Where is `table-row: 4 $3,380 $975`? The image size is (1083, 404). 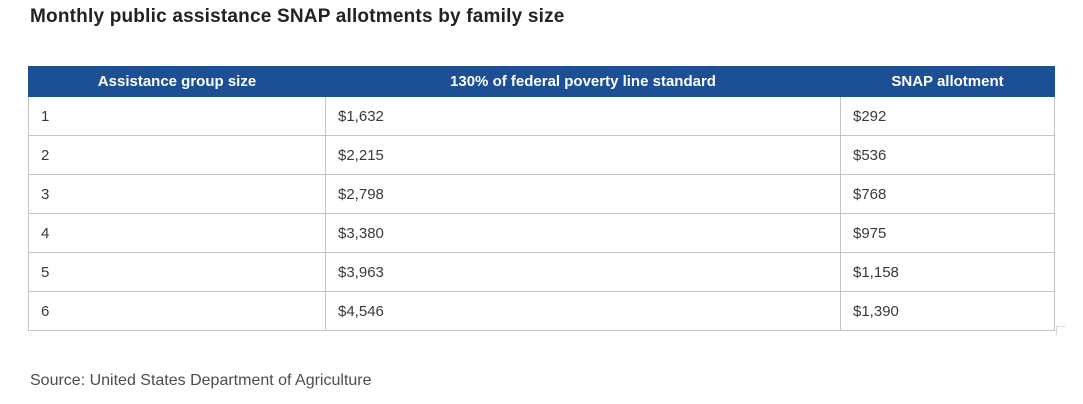 table-row: 4 $3,380 $975 is located at coordinates (541, 233).